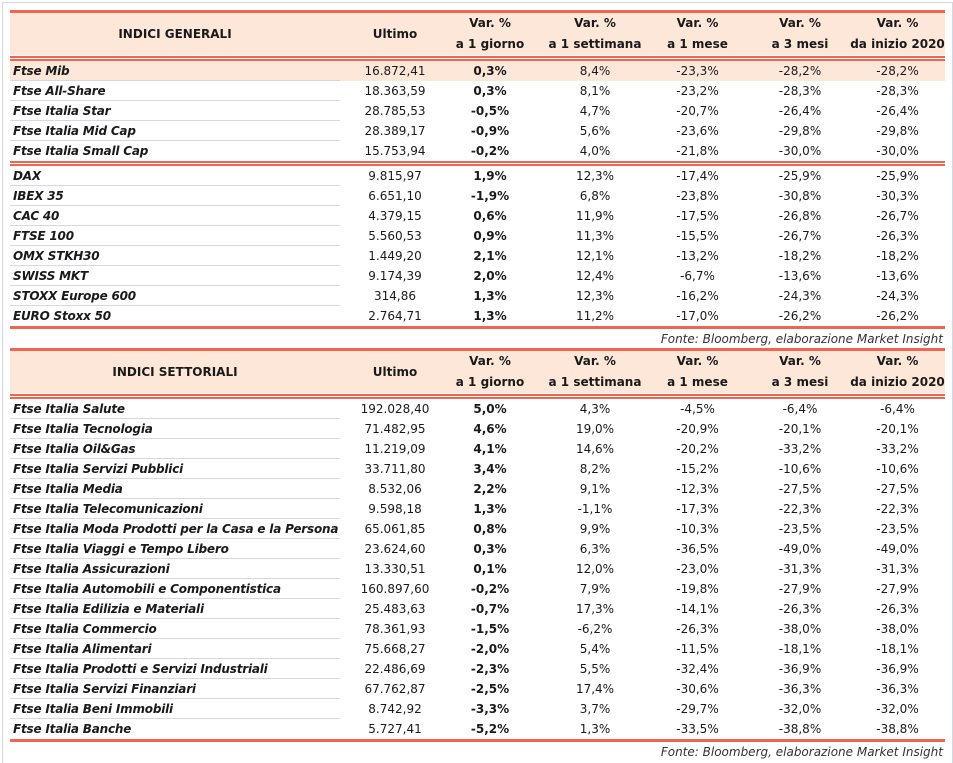  I want to click on var-1-giorno-value: 5,0%, so click(490, 409).